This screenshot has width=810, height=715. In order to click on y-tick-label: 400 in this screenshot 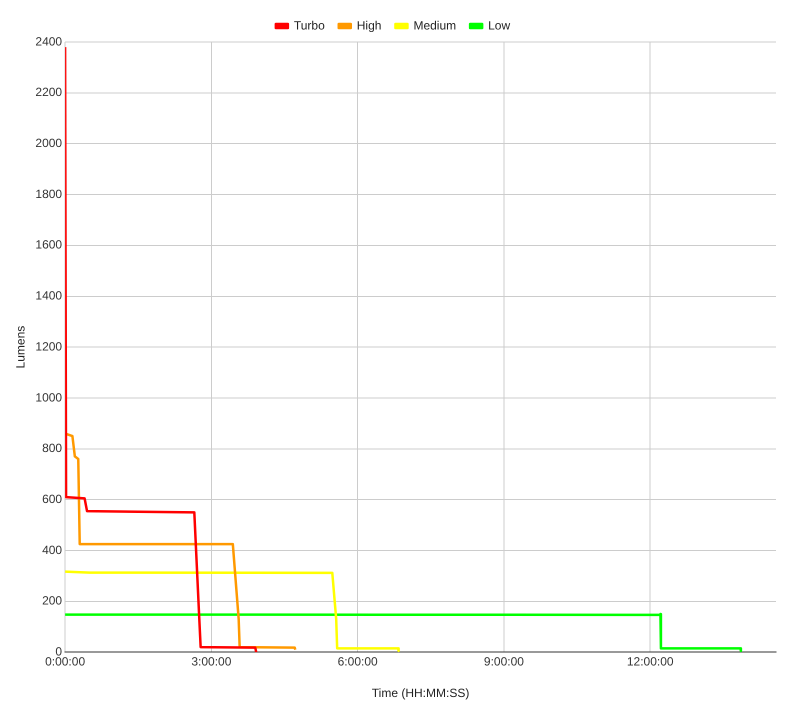, I will do `click(52, 549)`.